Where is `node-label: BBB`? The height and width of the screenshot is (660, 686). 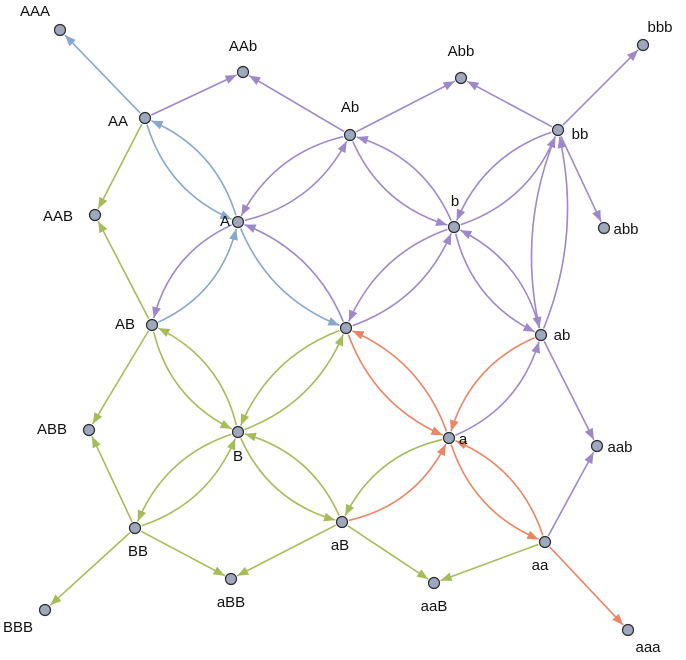
node-label: BBB is located at coordinates (18, 627).